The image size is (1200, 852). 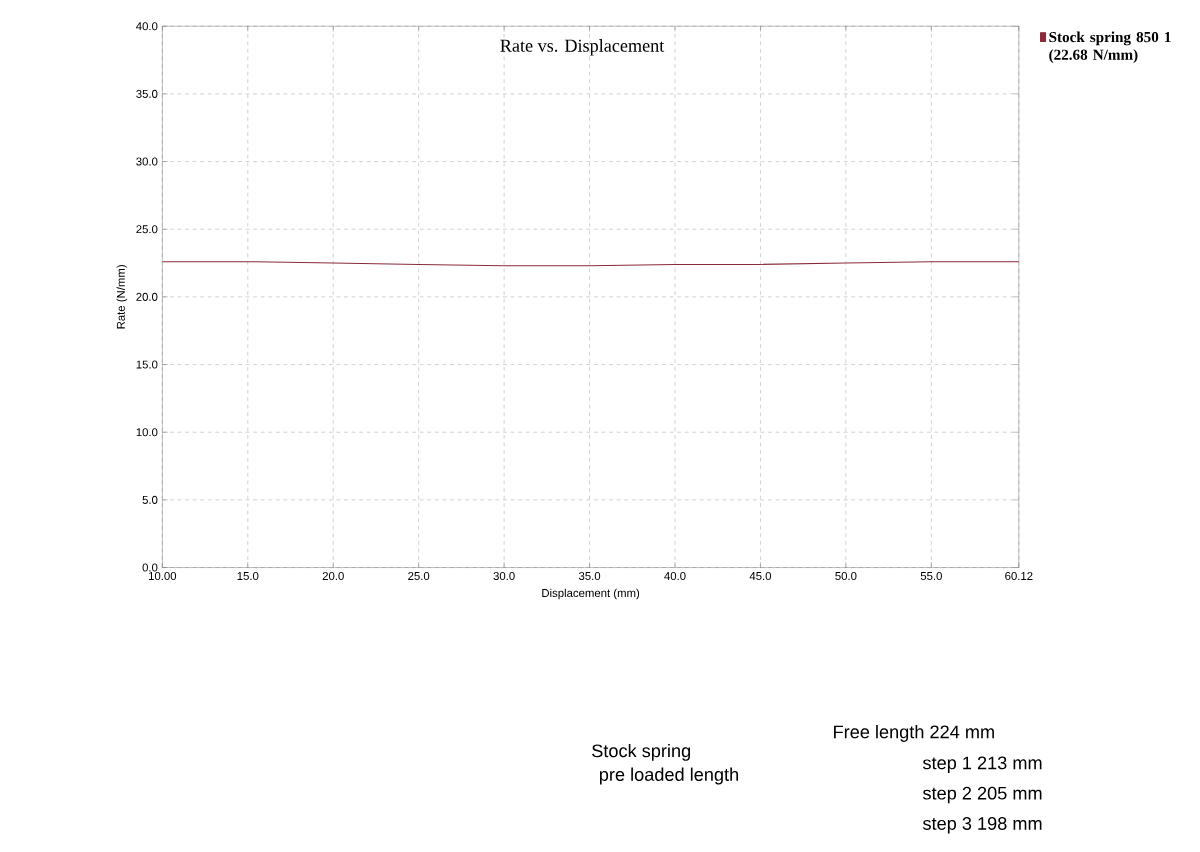 What do you see at coordinates (147, 229) in the screenshot?
I see `y-tick-label: 25.0` at bounding box center [147, 229].